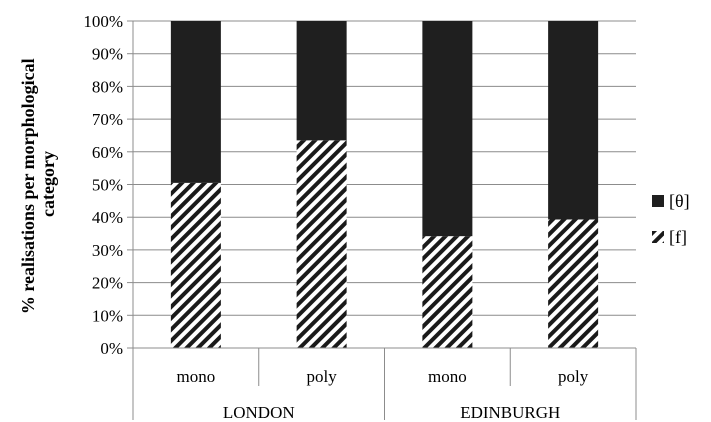 This screenshot has height=422, width=711. What do you see at coordinates (678, 237) in the screenshot?
I see `legend-label: [f]` at bounding box center [678, 237].